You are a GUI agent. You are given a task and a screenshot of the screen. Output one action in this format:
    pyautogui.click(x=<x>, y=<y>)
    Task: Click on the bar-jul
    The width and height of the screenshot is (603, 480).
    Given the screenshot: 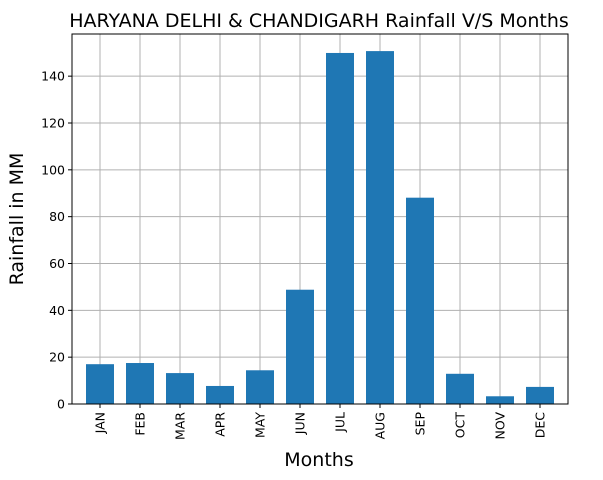 What is the action you would take?
    pyautogui.click(x=340, y=228)
    